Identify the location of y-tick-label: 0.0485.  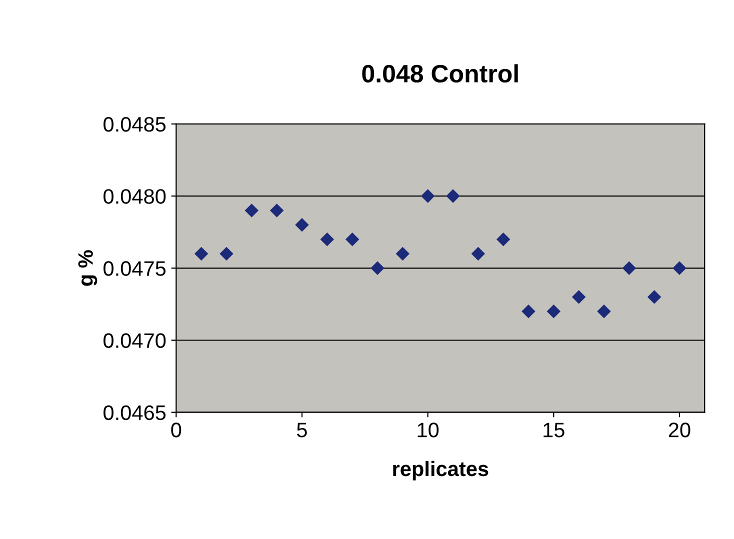
(135, 124).